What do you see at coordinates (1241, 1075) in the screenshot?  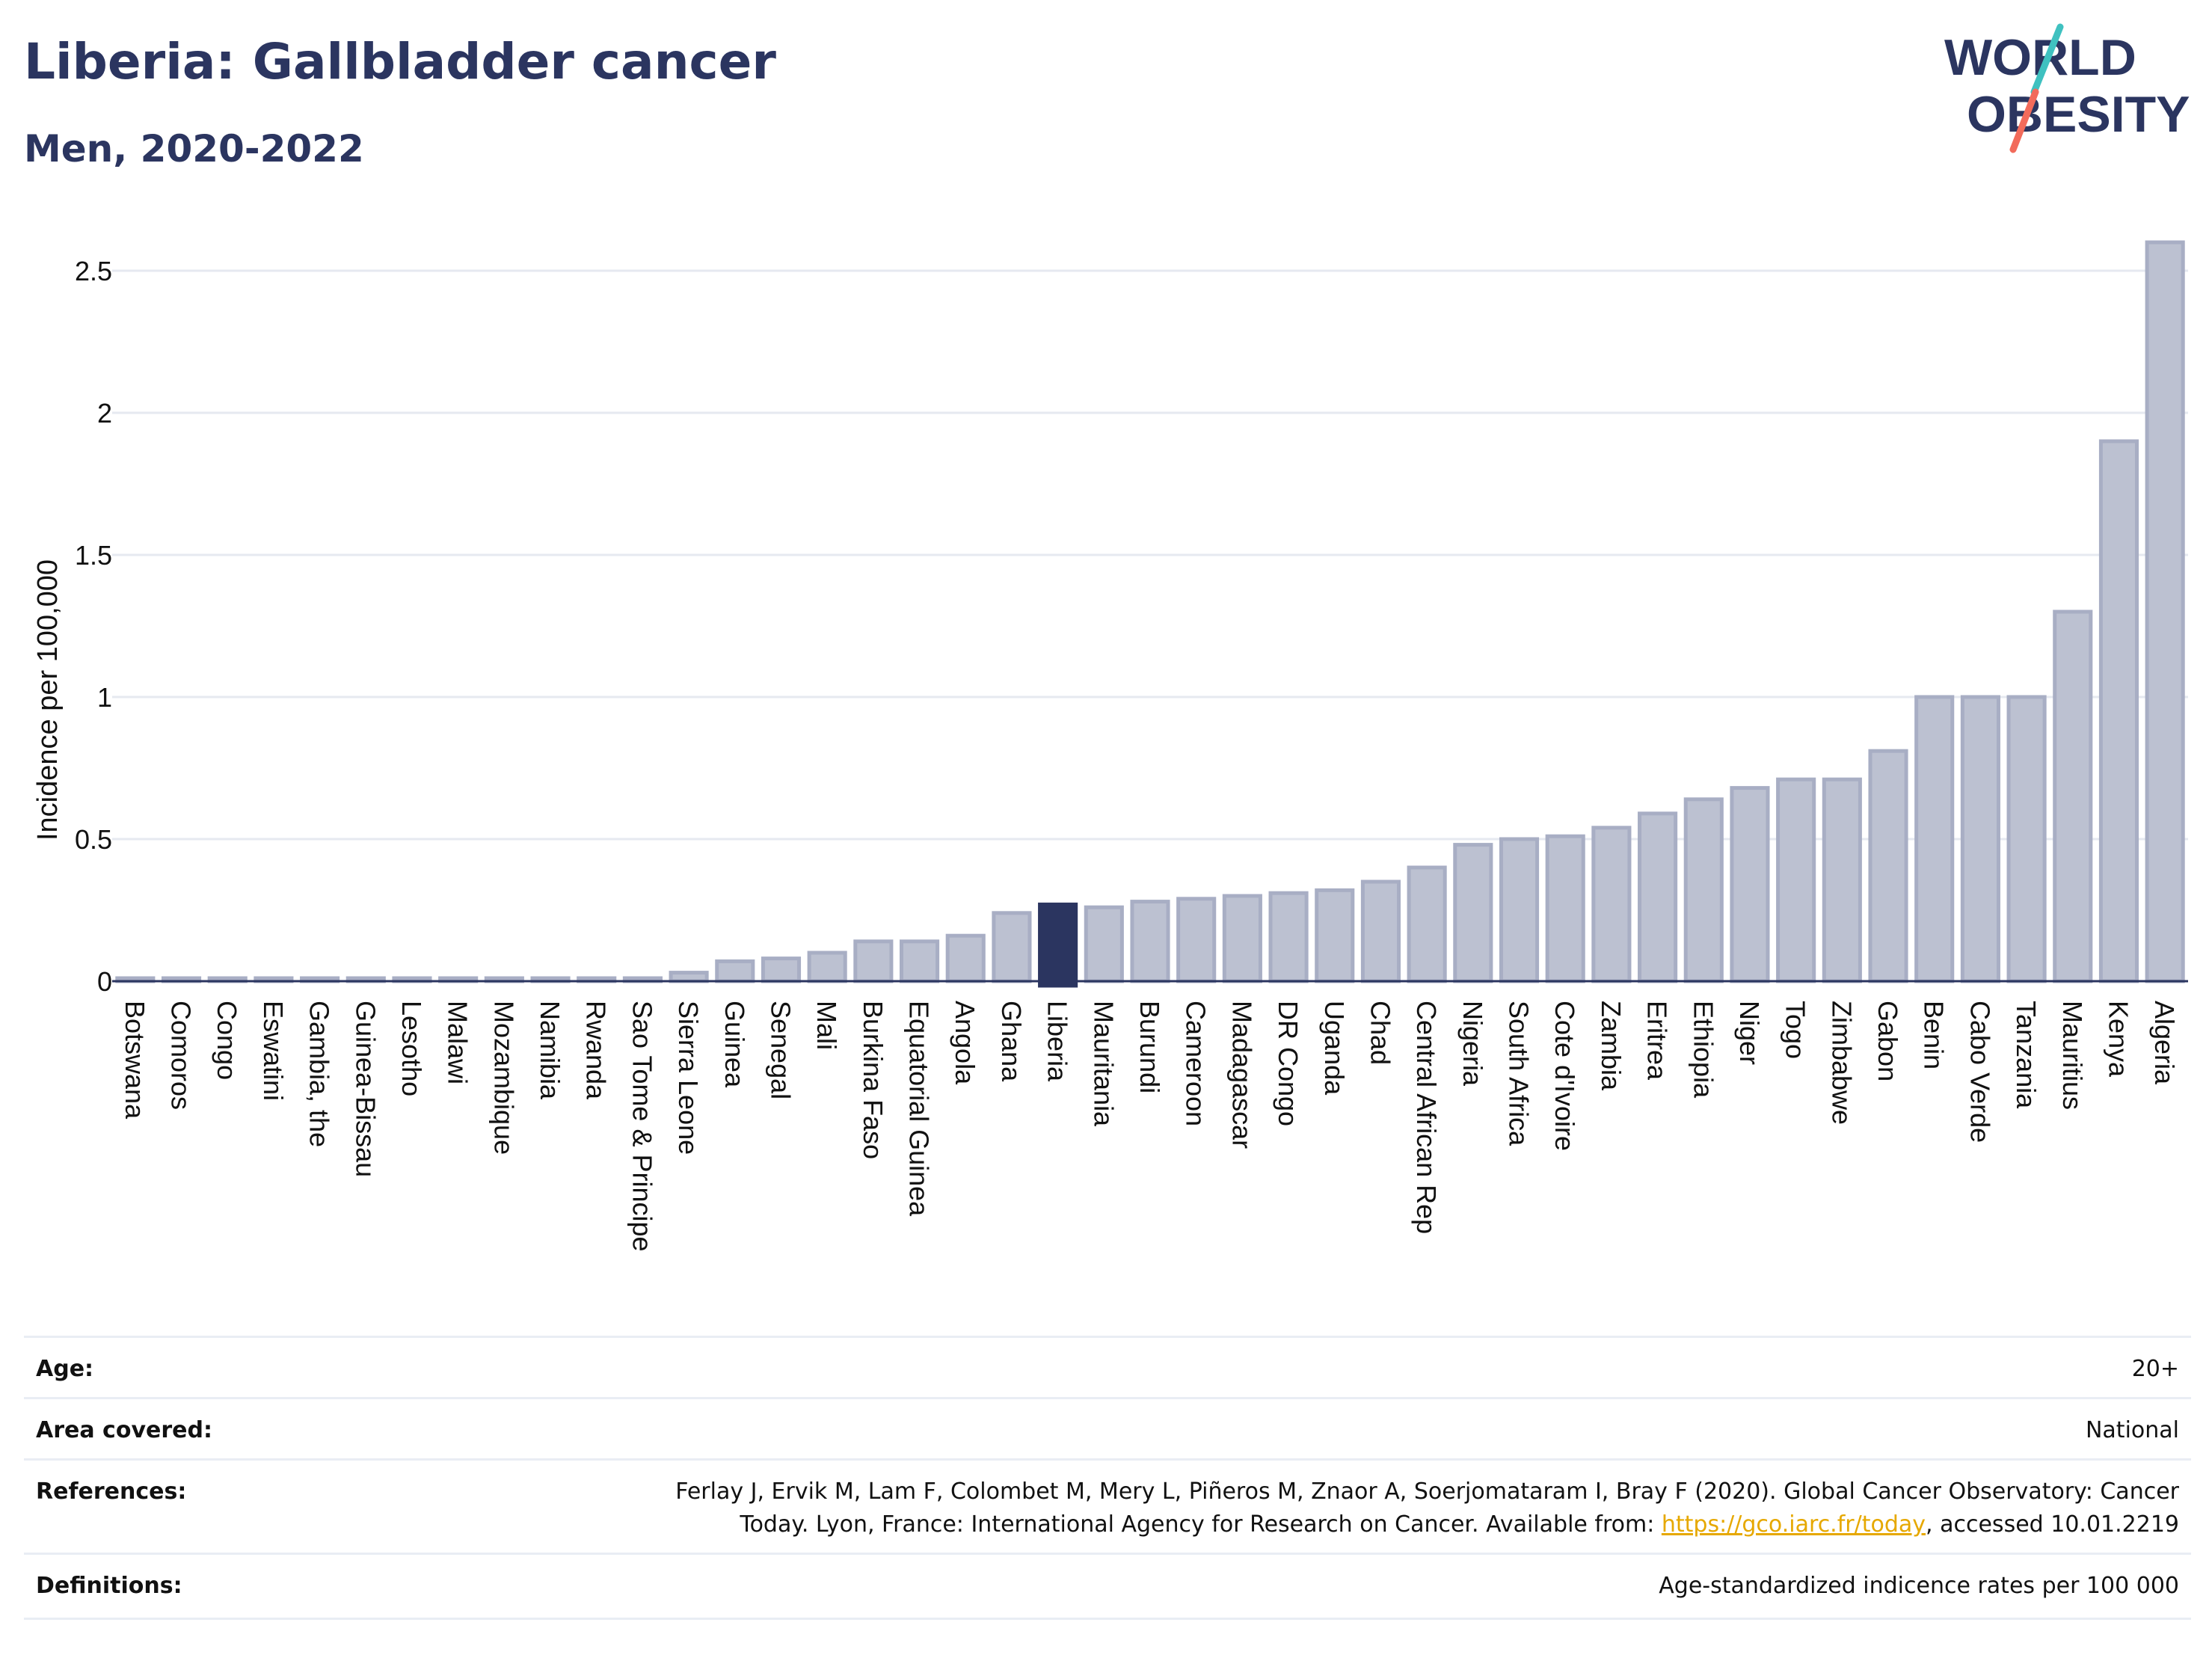 I see `x-tick-label: Madagascar` at bounding box center [1241, 1075].